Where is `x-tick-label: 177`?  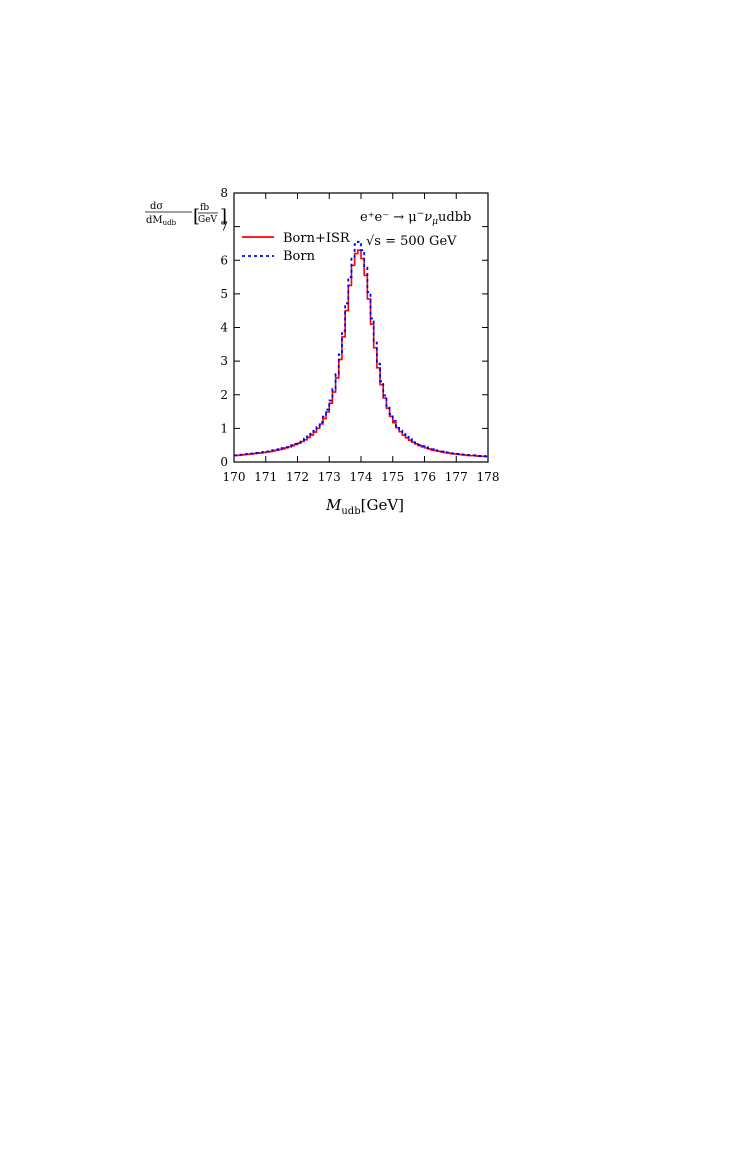
x-tick-label: 177 is located at coordinates (456, 477).